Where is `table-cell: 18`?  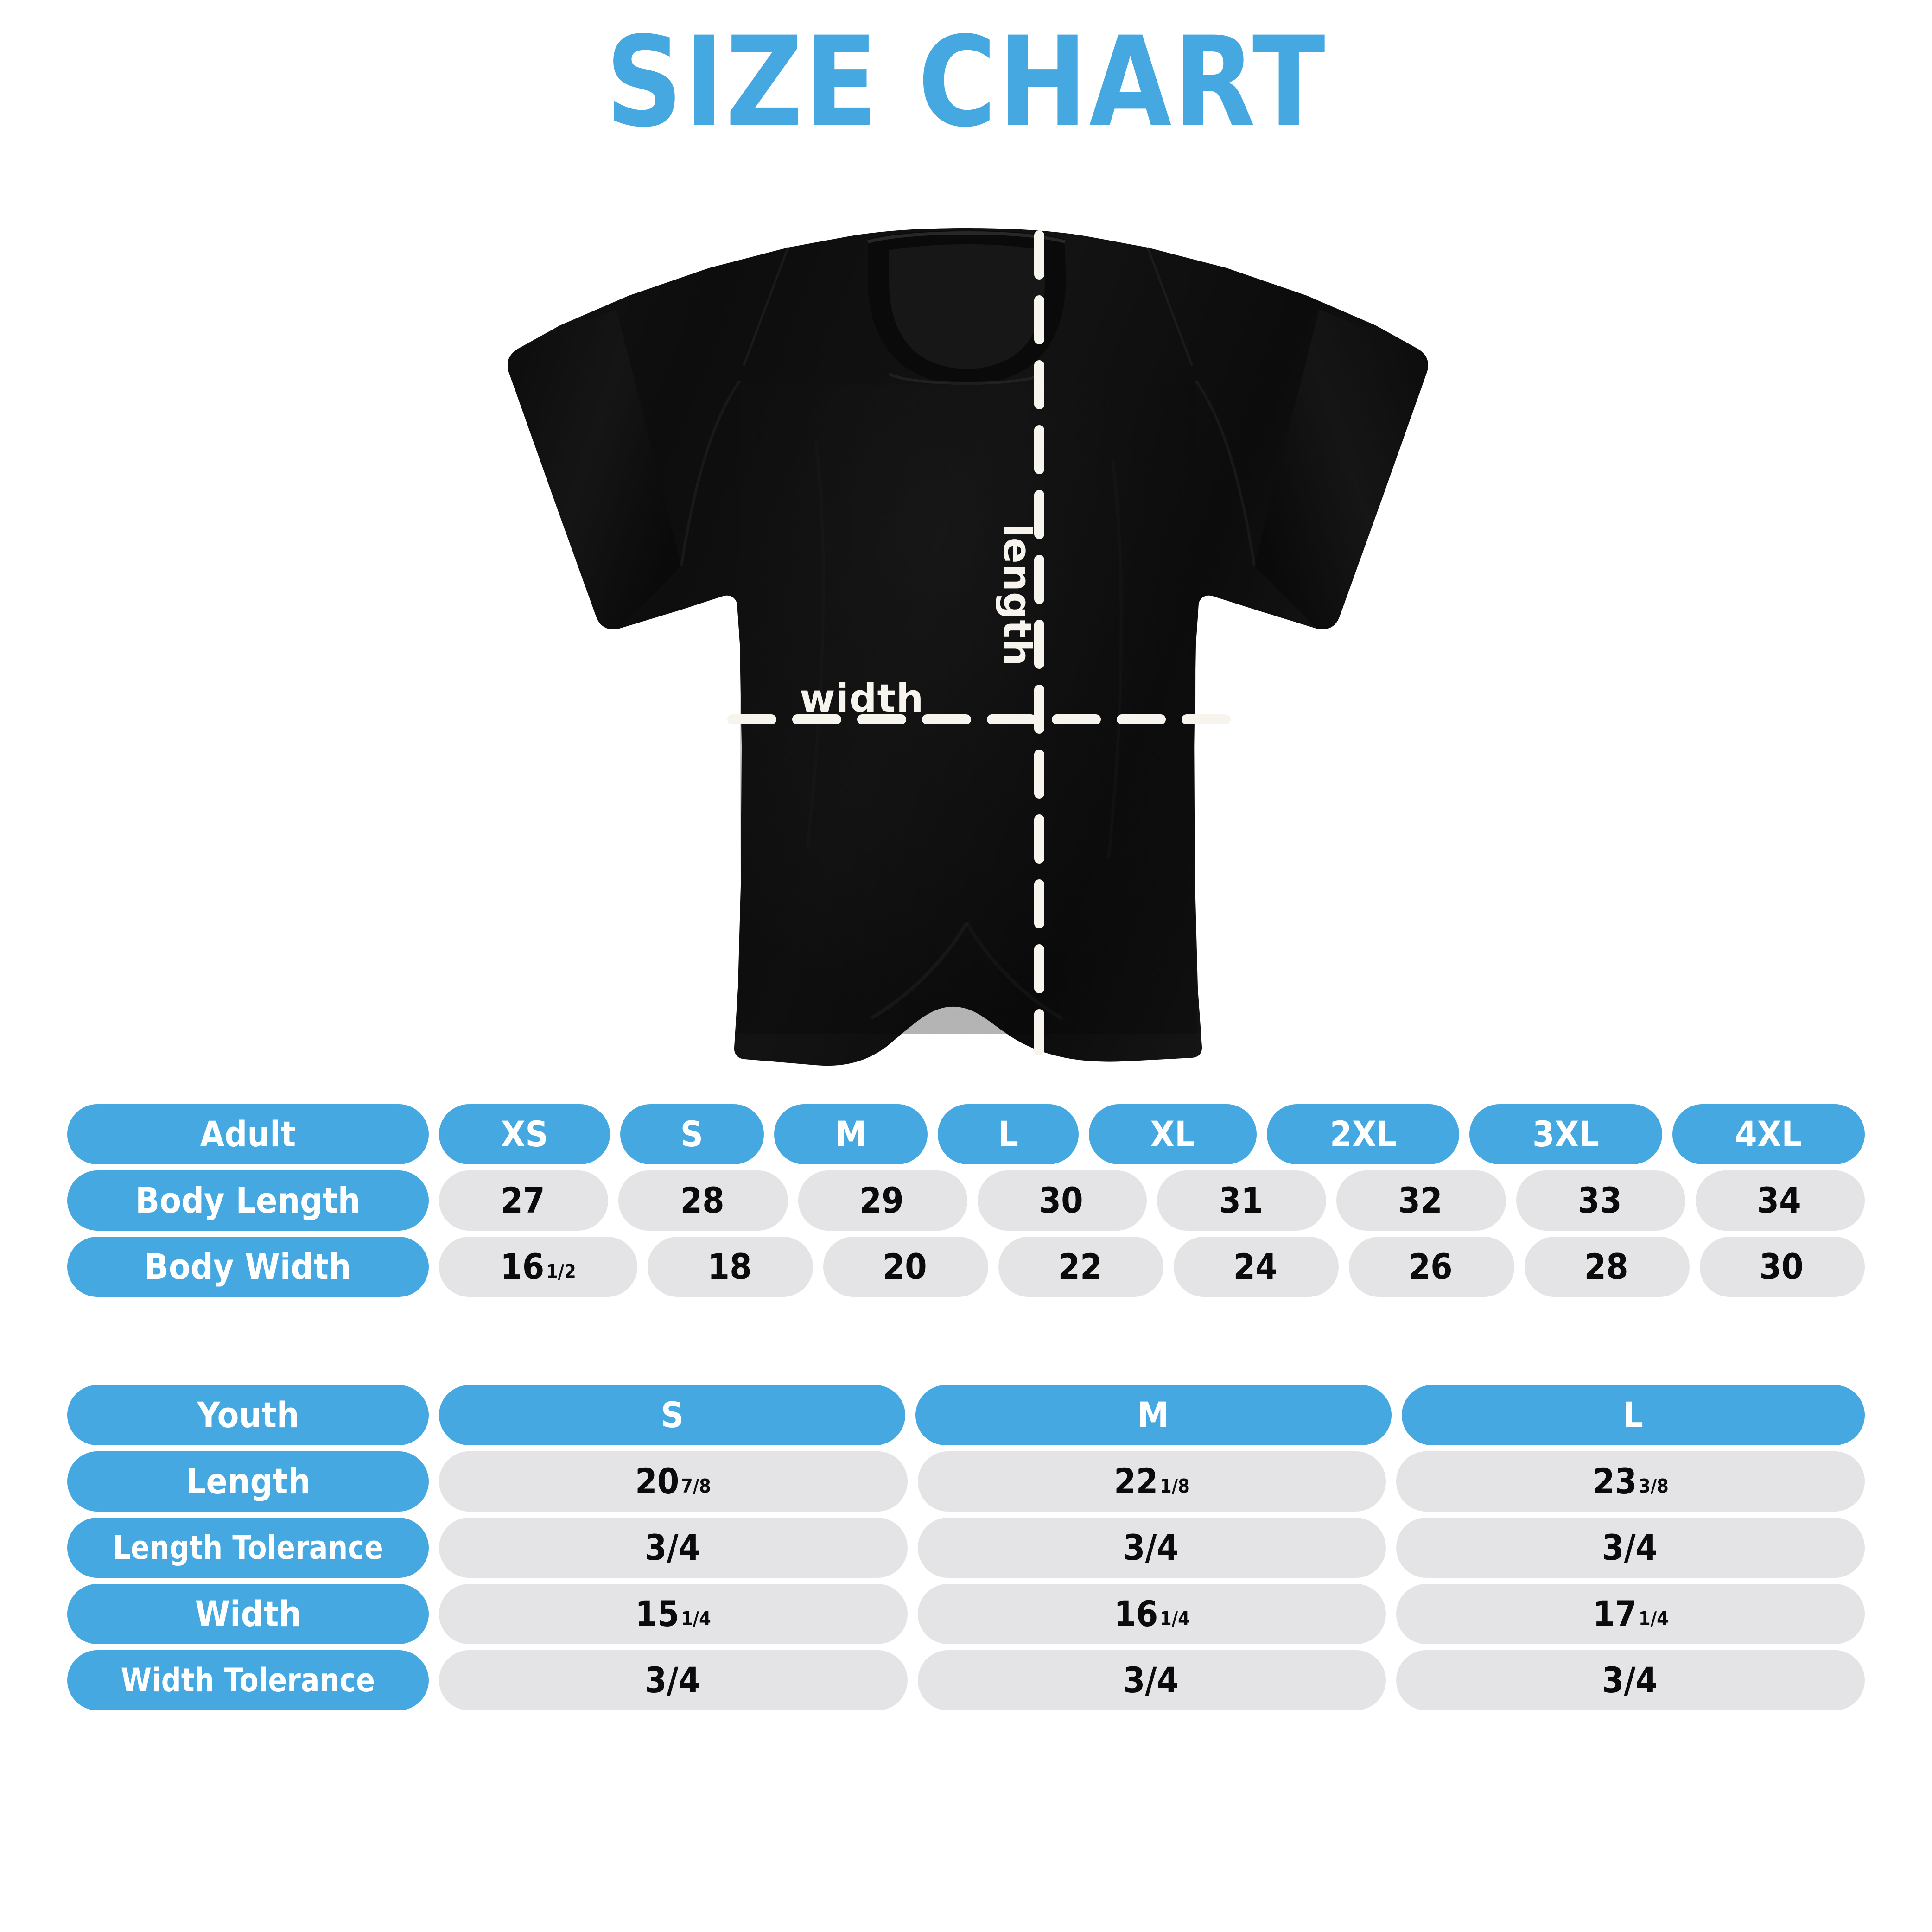
table-cell: 18 is located at coordinates (730, 1267).